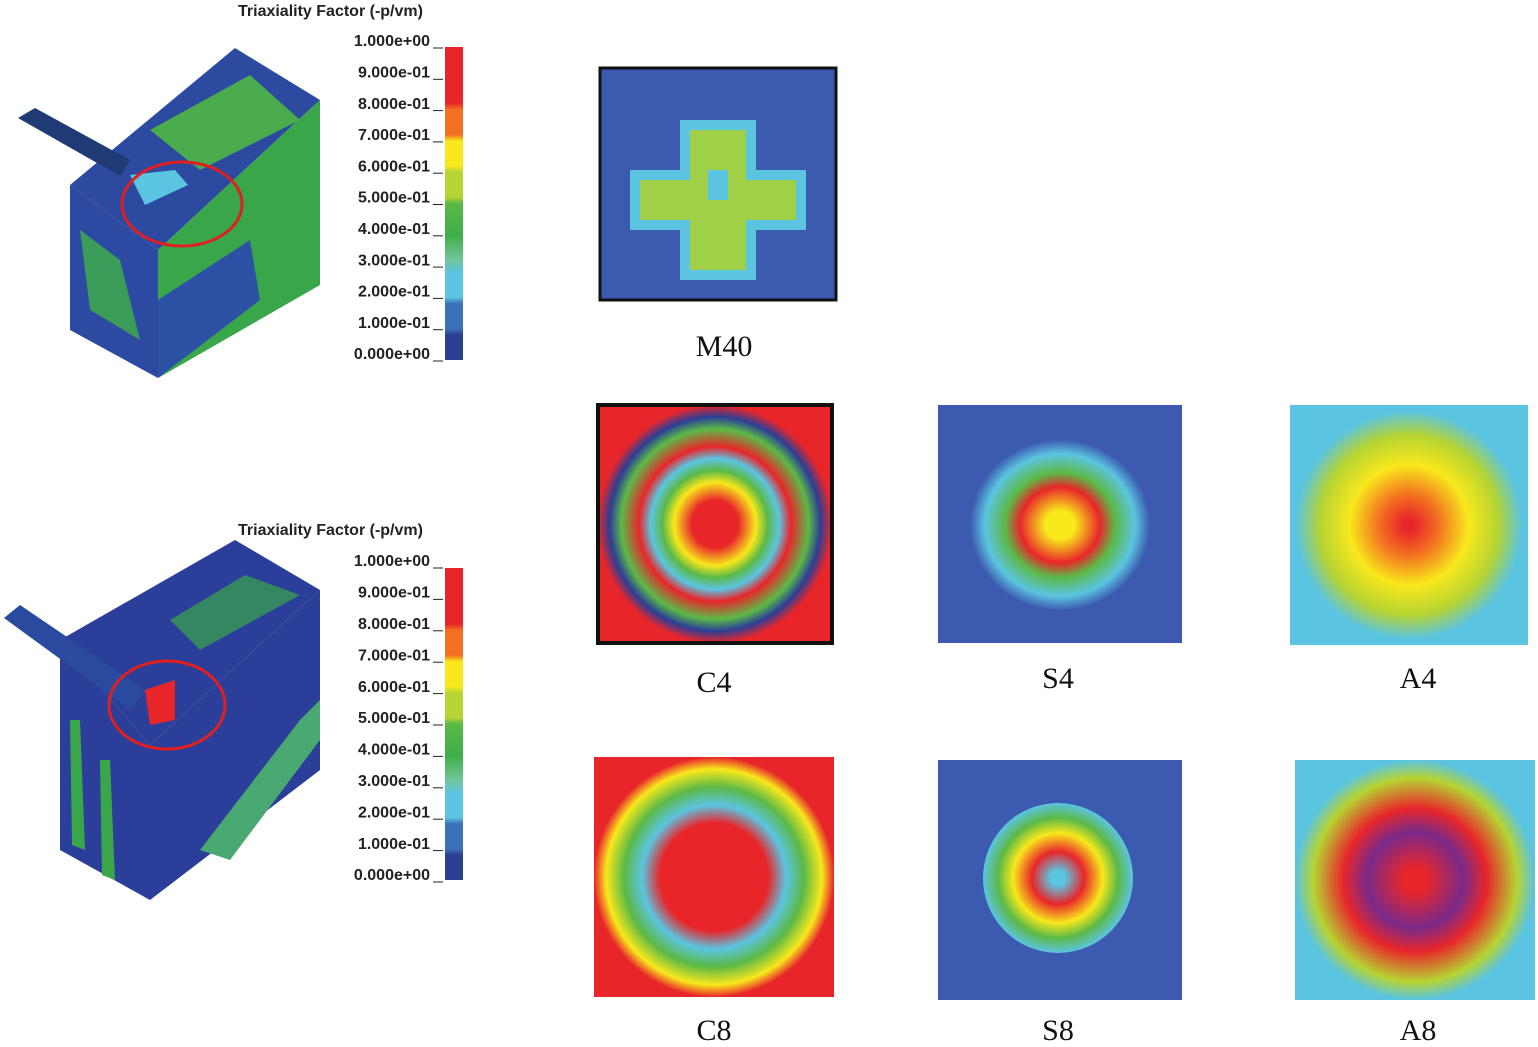 This screenshot has width=1538, height=1047. I want to click on panel-label: S8, so click(1058, 1030).